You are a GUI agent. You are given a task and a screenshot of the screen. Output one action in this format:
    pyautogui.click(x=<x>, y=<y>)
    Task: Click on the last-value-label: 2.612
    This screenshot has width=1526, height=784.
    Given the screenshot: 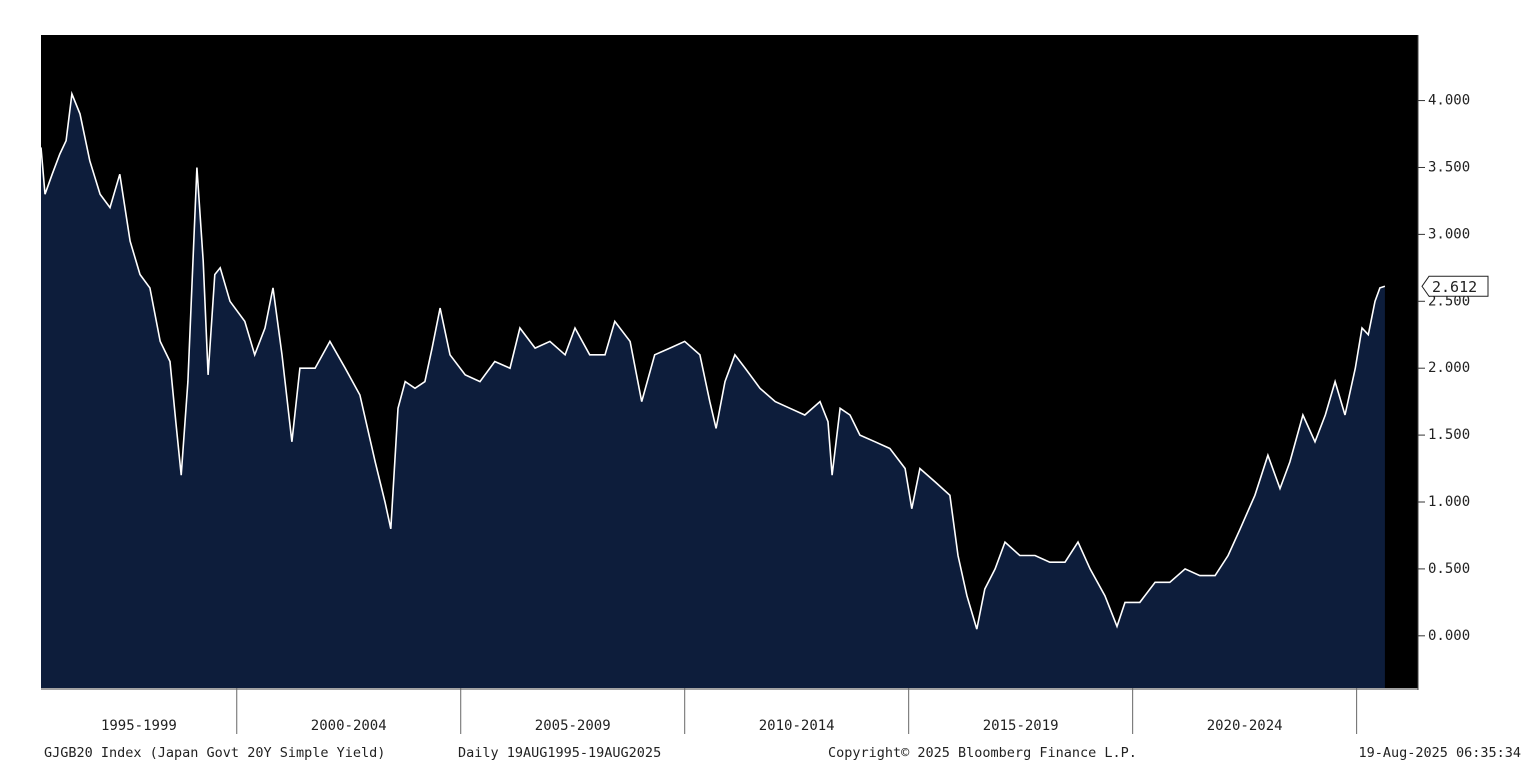 What is the action you would take?
    pyautogui.click(x=1454, y=287)
    